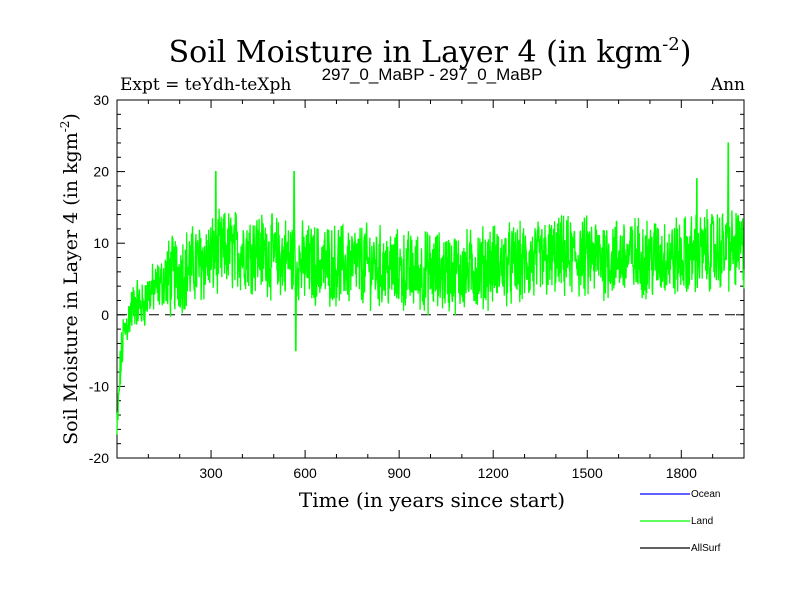 This screenshot has width=800, height=600. What do you see at coordinates (99, 386) in the screenshot?
I see `y-tick-label: -10` at bounding box center [99, 386].